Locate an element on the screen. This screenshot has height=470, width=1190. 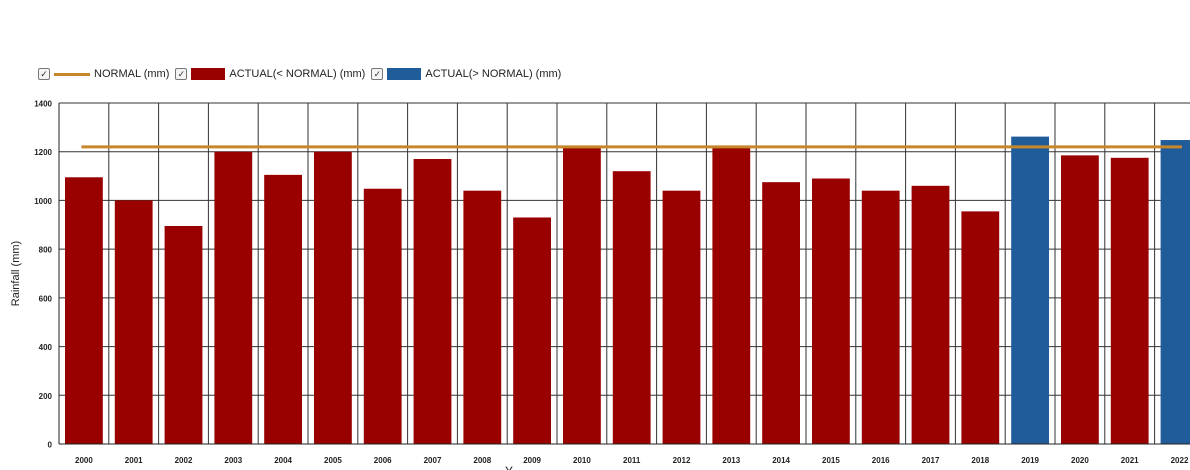
legend-normal-swatch is located at coordinates (72, 74).